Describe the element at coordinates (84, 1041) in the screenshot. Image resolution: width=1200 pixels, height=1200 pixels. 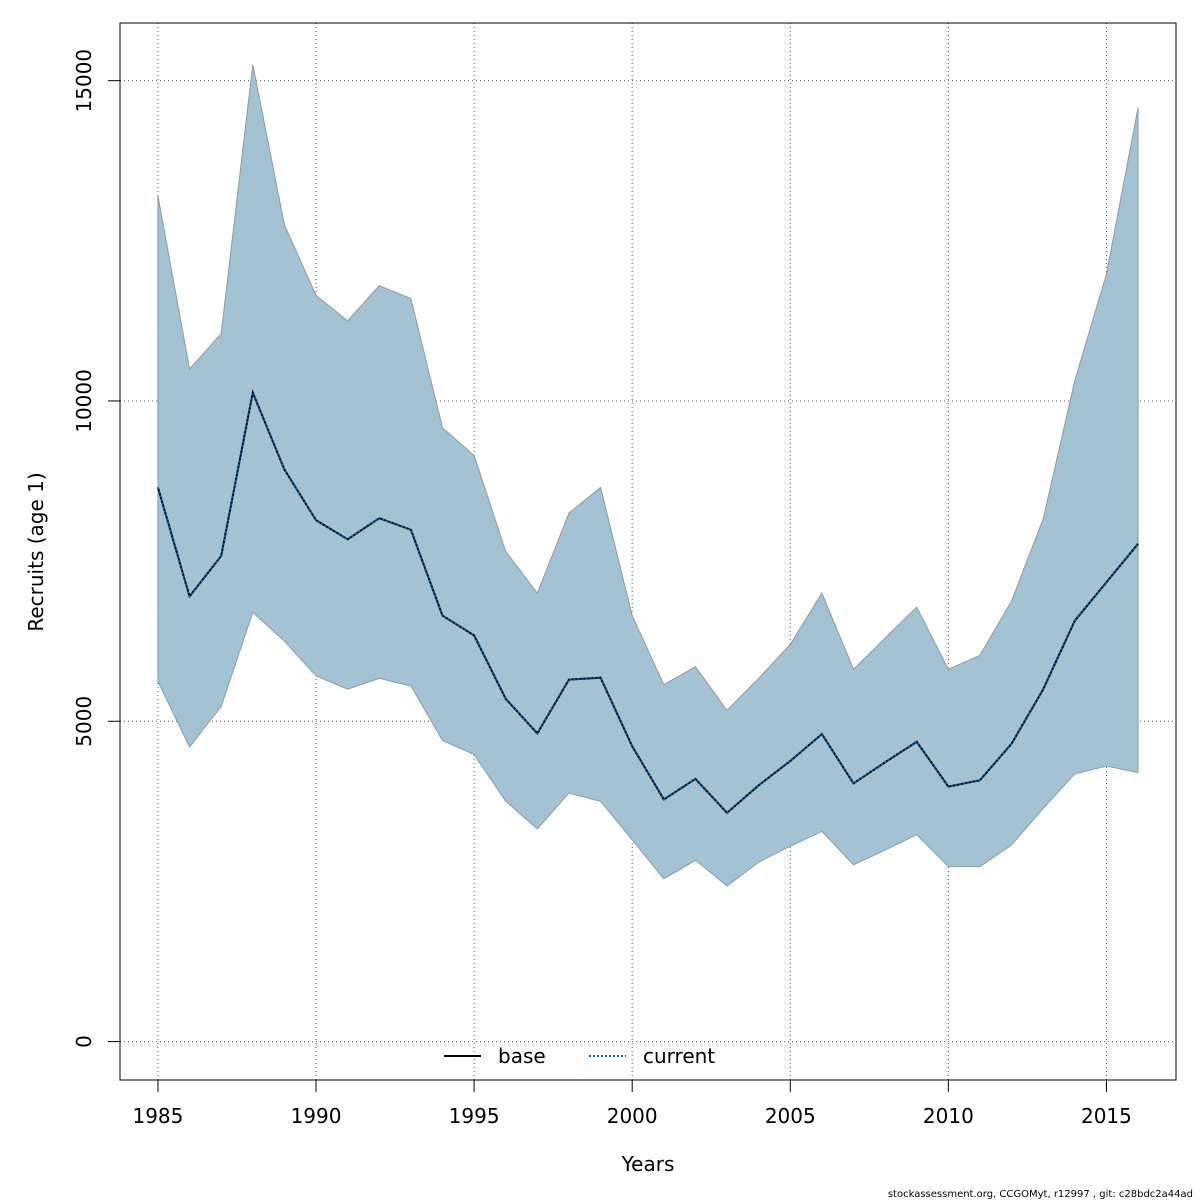
I see `y-tick-label: 0` at that location.